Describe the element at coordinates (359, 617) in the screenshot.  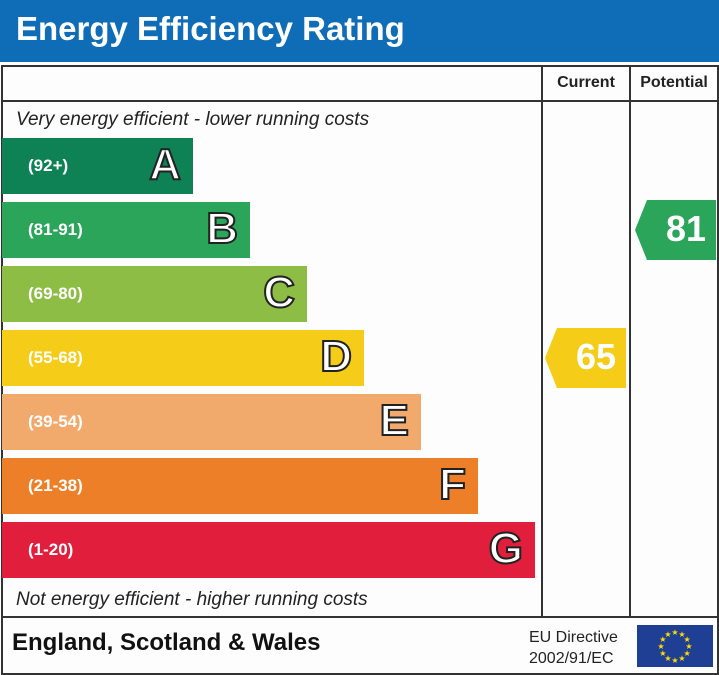
I see `footer-divider` at that location.